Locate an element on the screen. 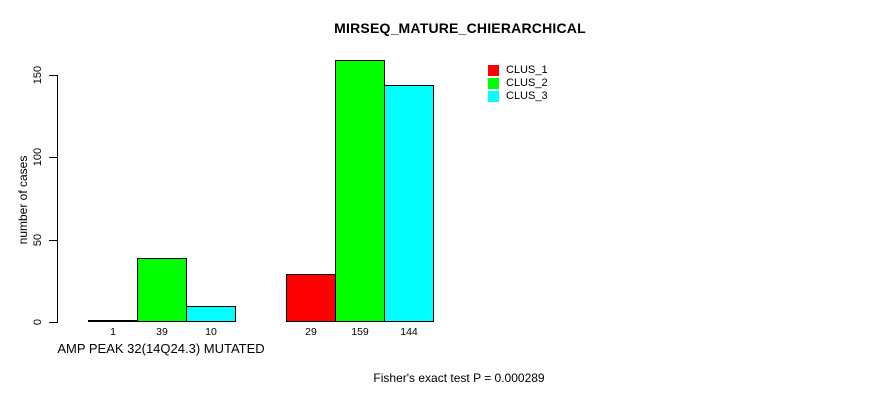  y-axis-label: number of cases is located at coordinates (23, 200).